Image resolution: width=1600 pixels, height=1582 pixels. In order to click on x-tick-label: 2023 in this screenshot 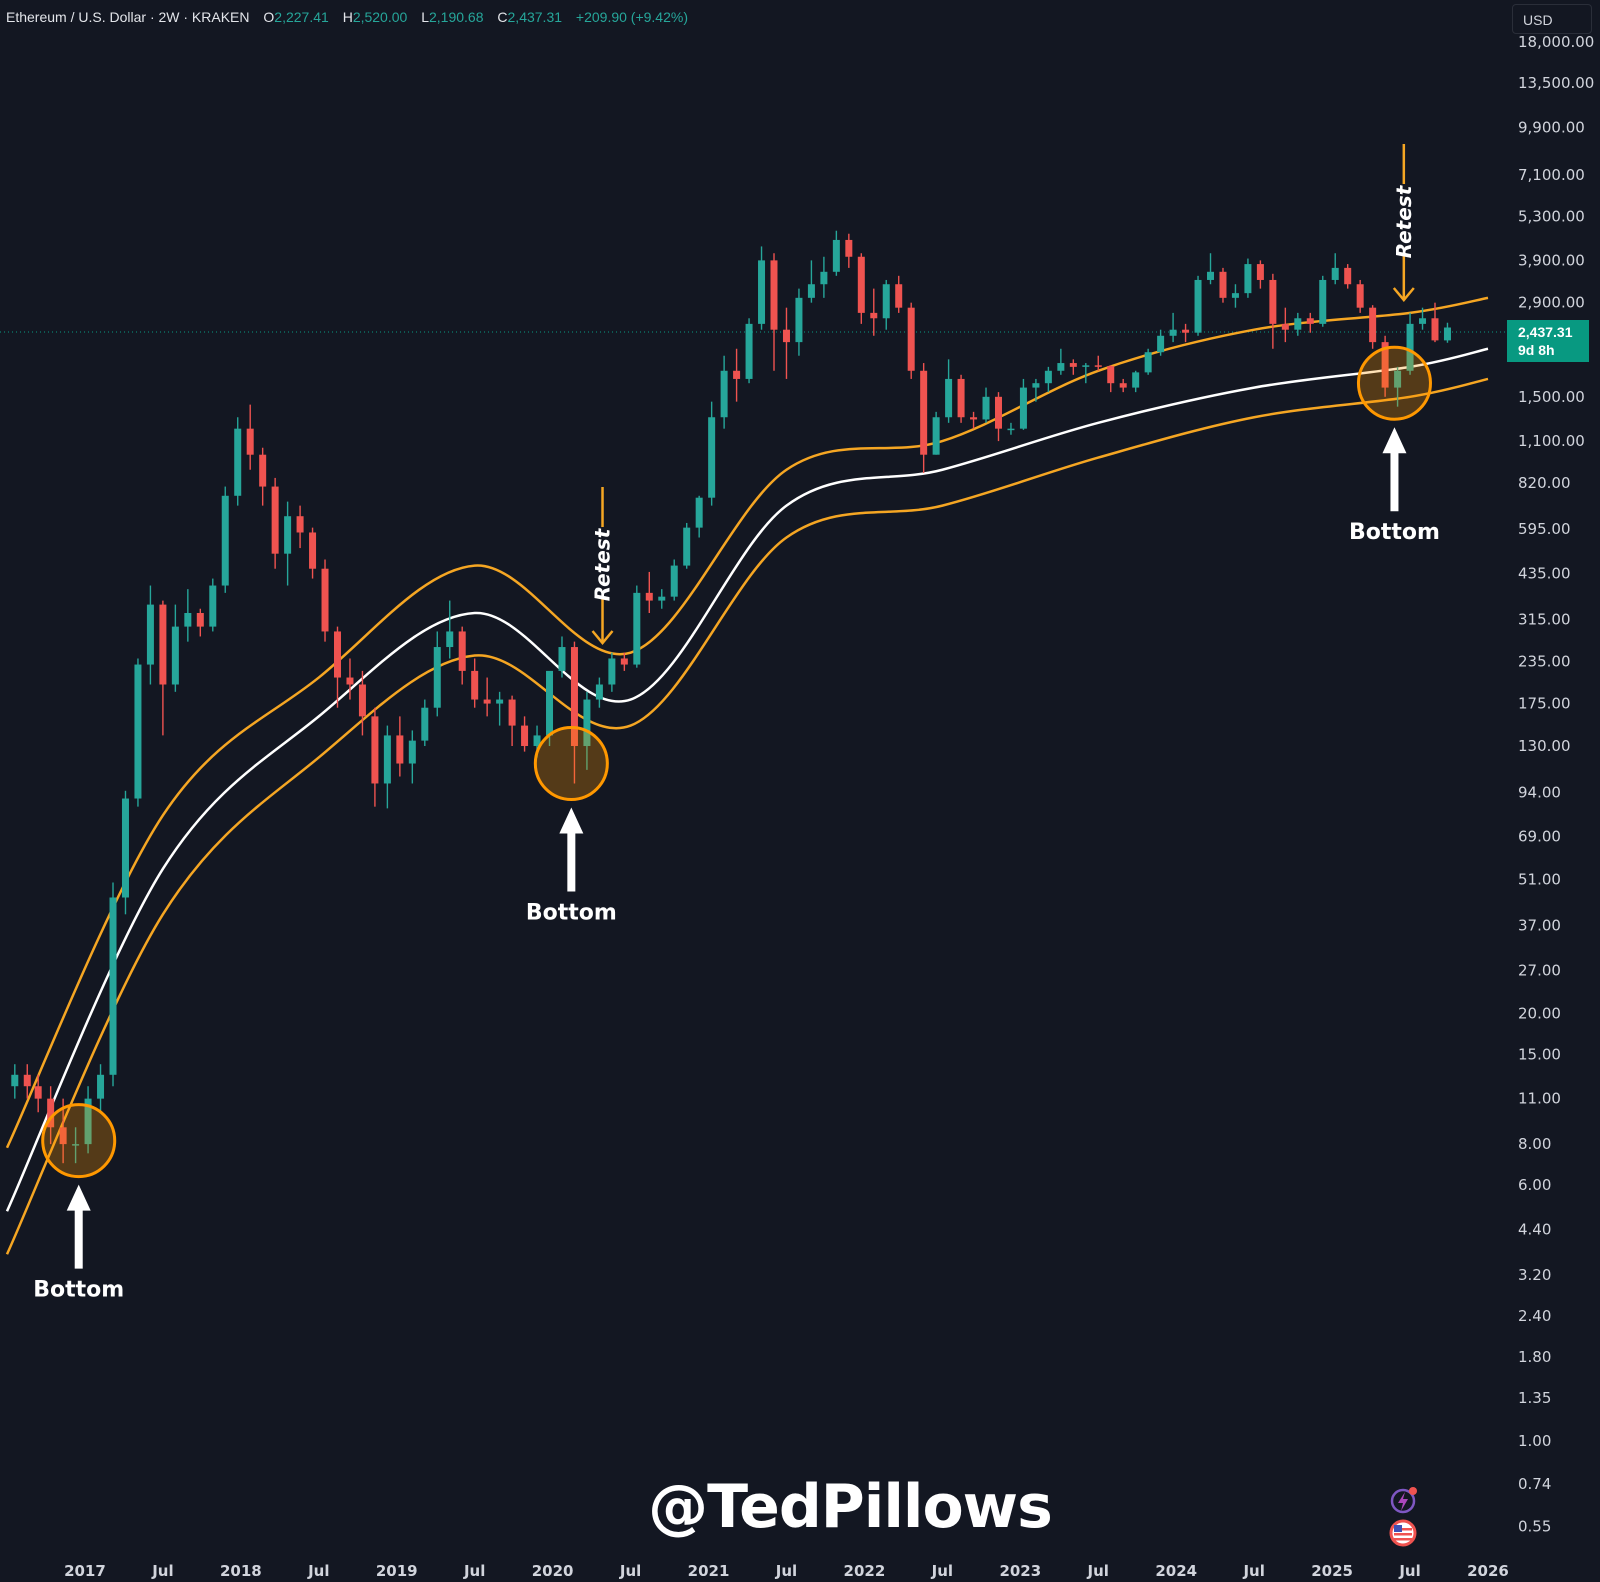, I will do `click(1020, 1571)`.